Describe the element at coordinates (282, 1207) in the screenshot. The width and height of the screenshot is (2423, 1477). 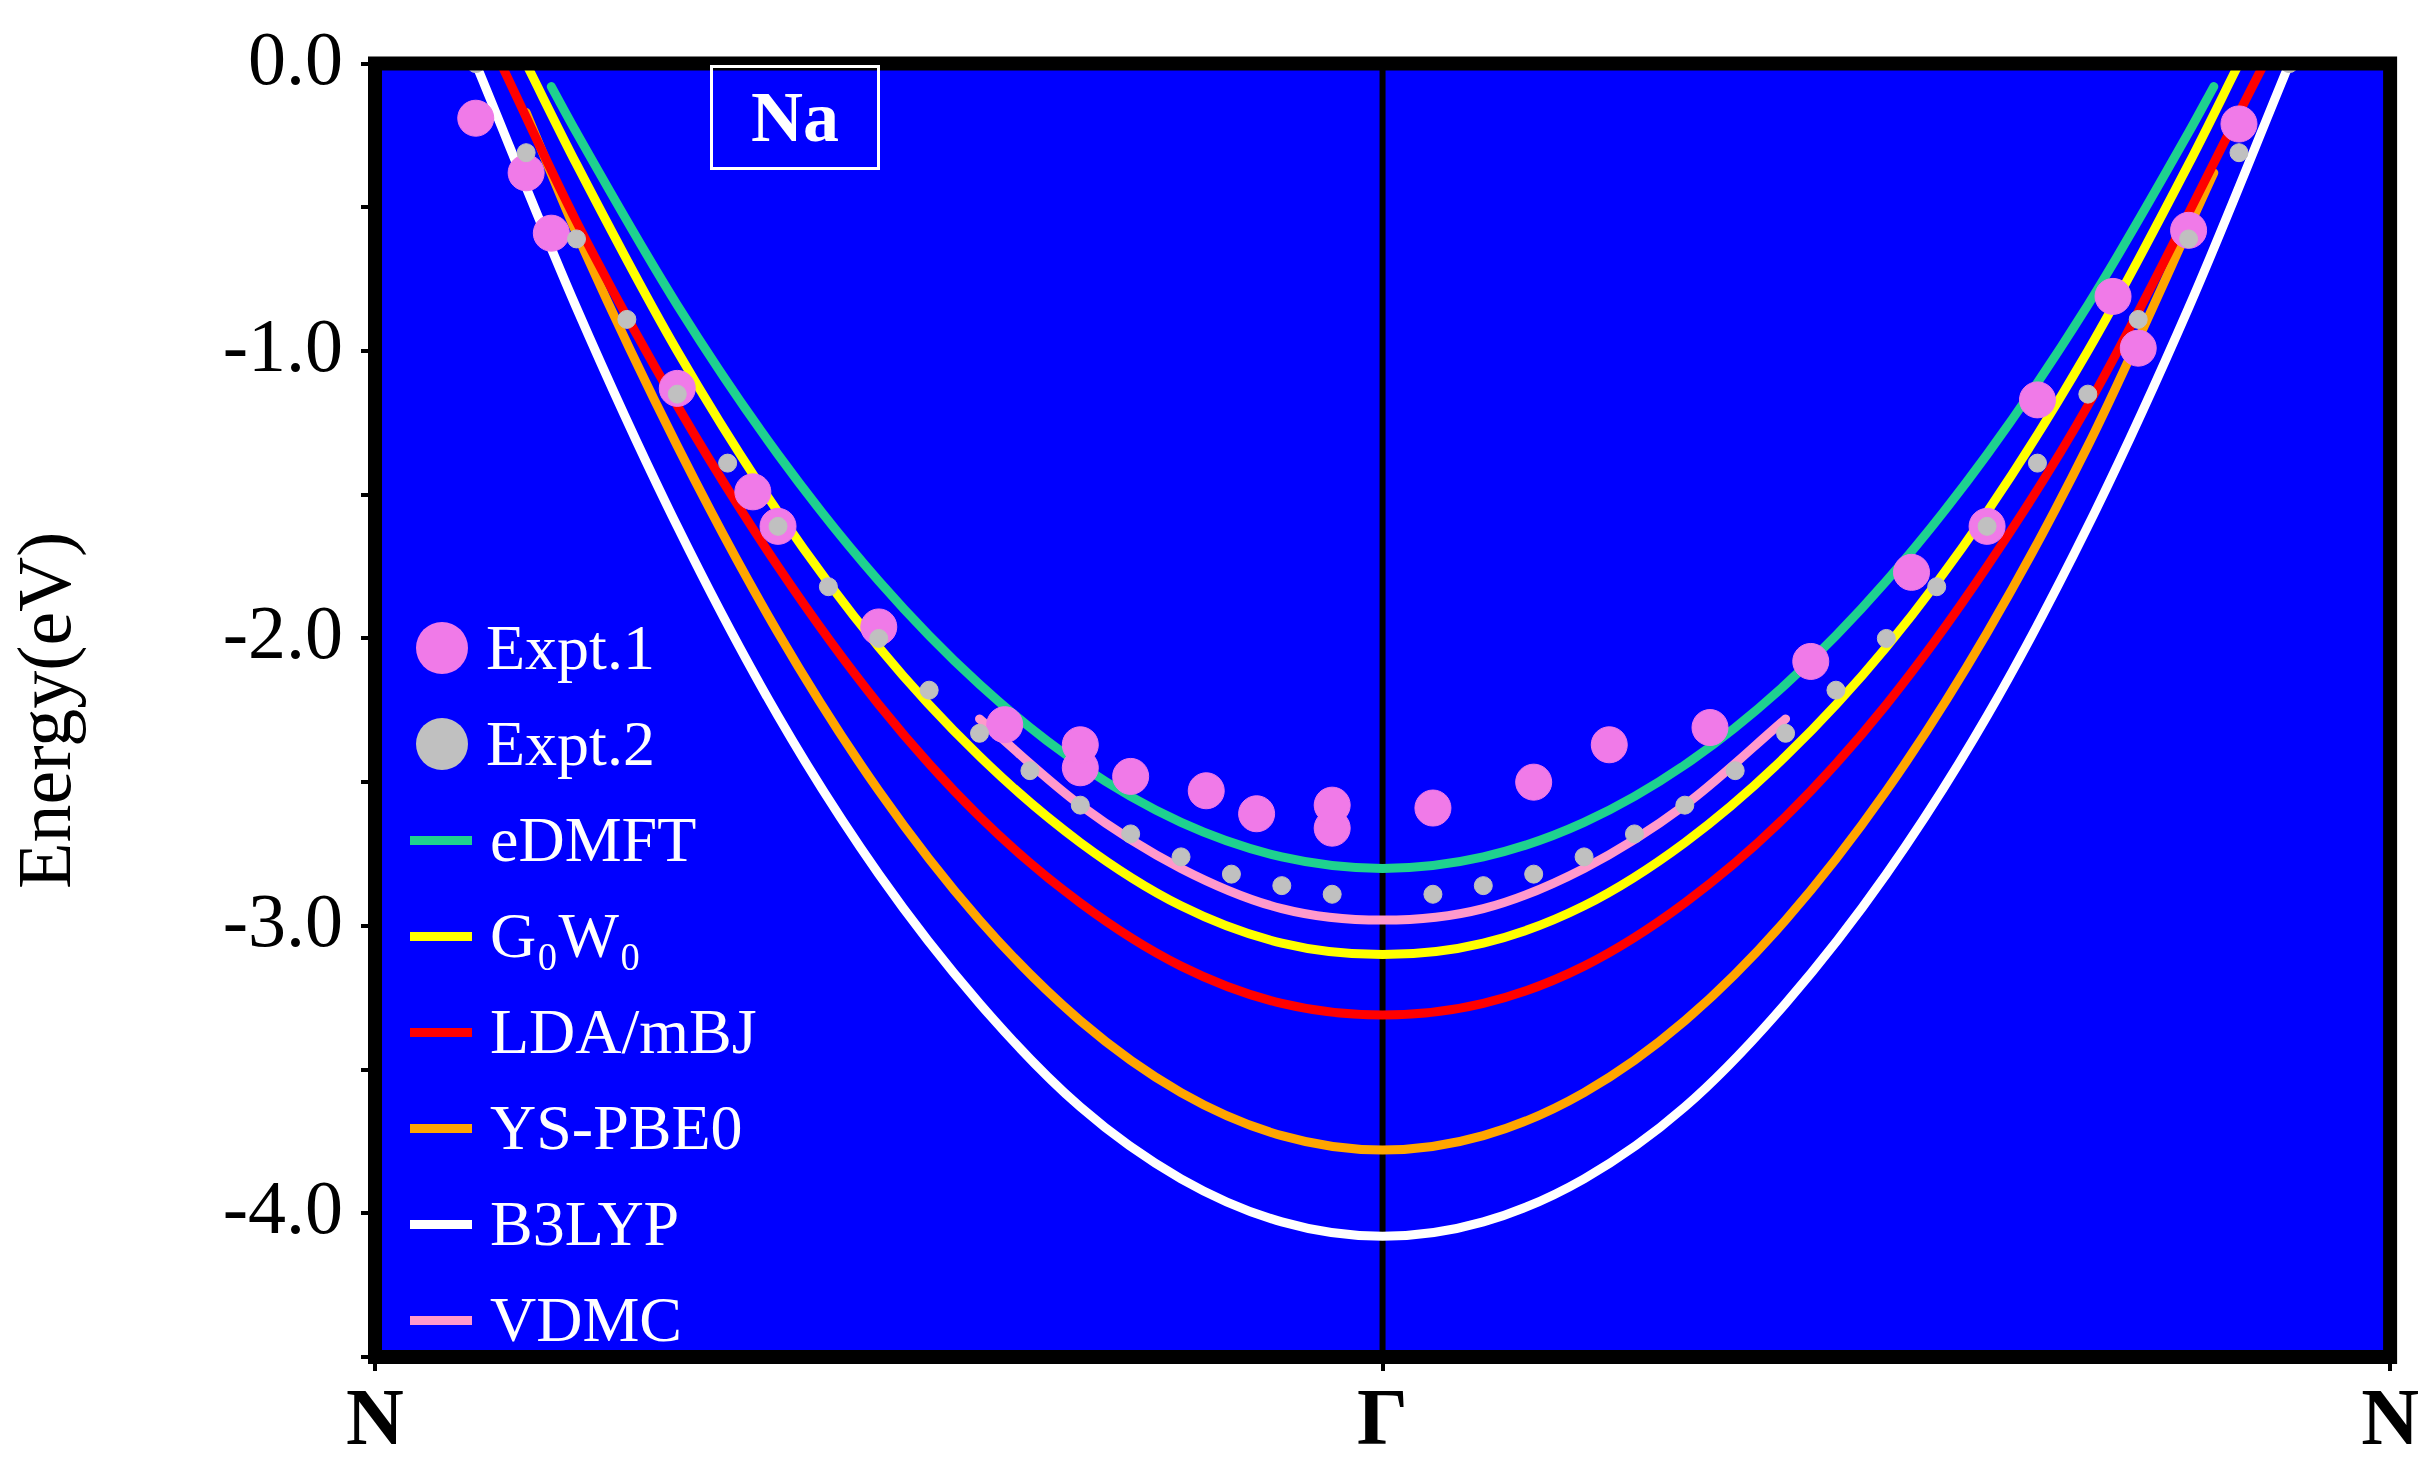
I see `y-tick-label: -4.0` at that location.